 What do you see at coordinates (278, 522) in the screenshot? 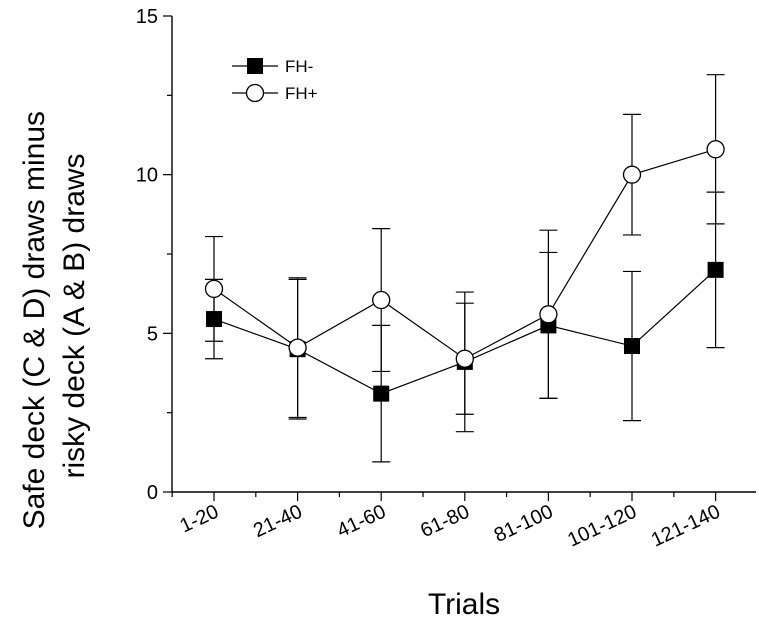
I see `x-tick-label-21-40: 21-40` at bounding box center [278, 522].